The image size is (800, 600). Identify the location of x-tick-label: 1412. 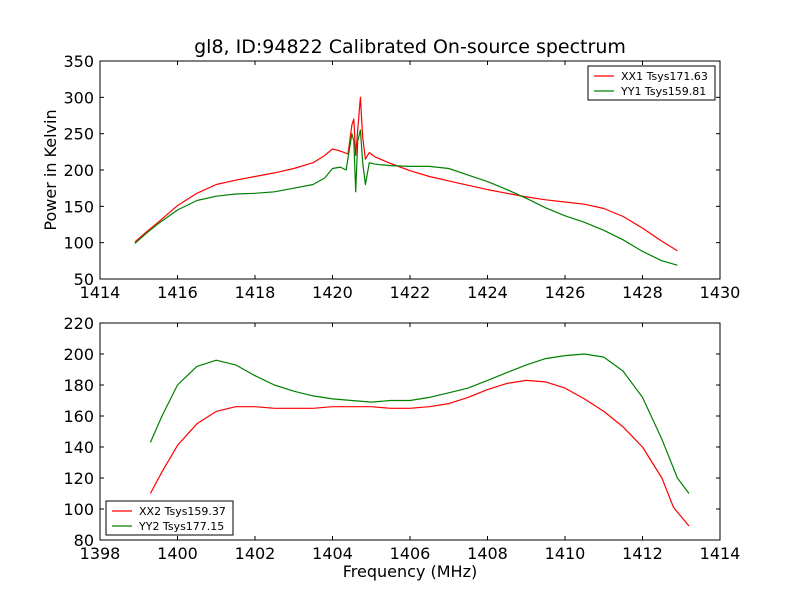
(642, 553).